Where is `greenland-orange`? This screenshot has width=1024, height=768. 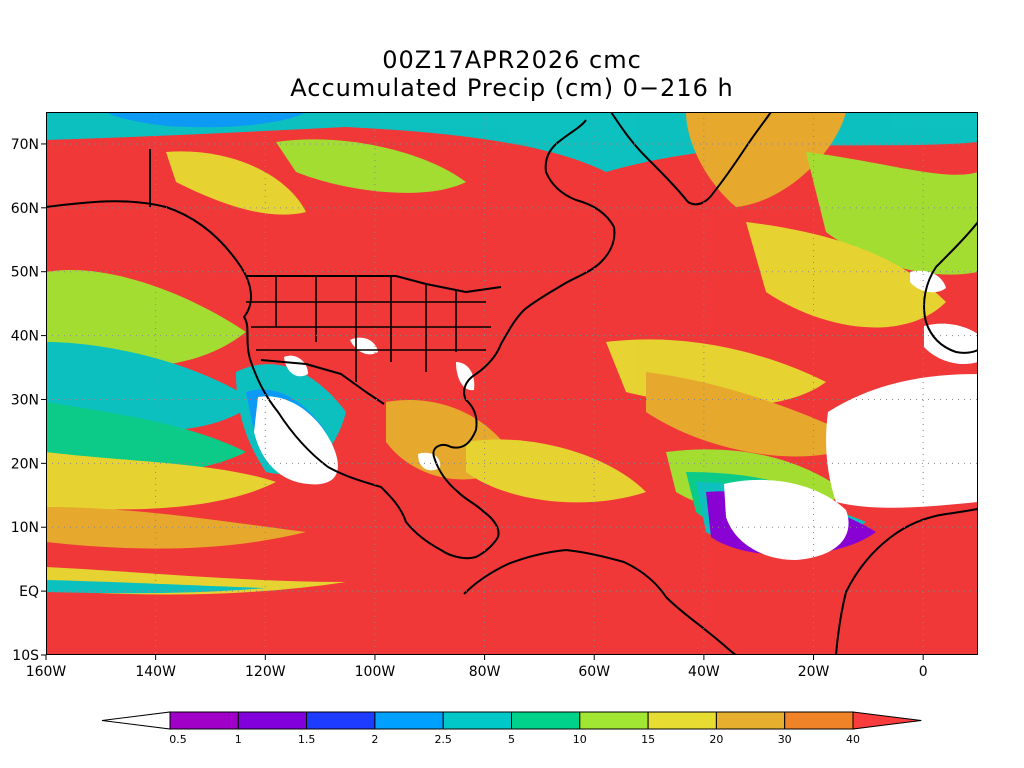 greenland-orange is located at coordinates (766, 159).